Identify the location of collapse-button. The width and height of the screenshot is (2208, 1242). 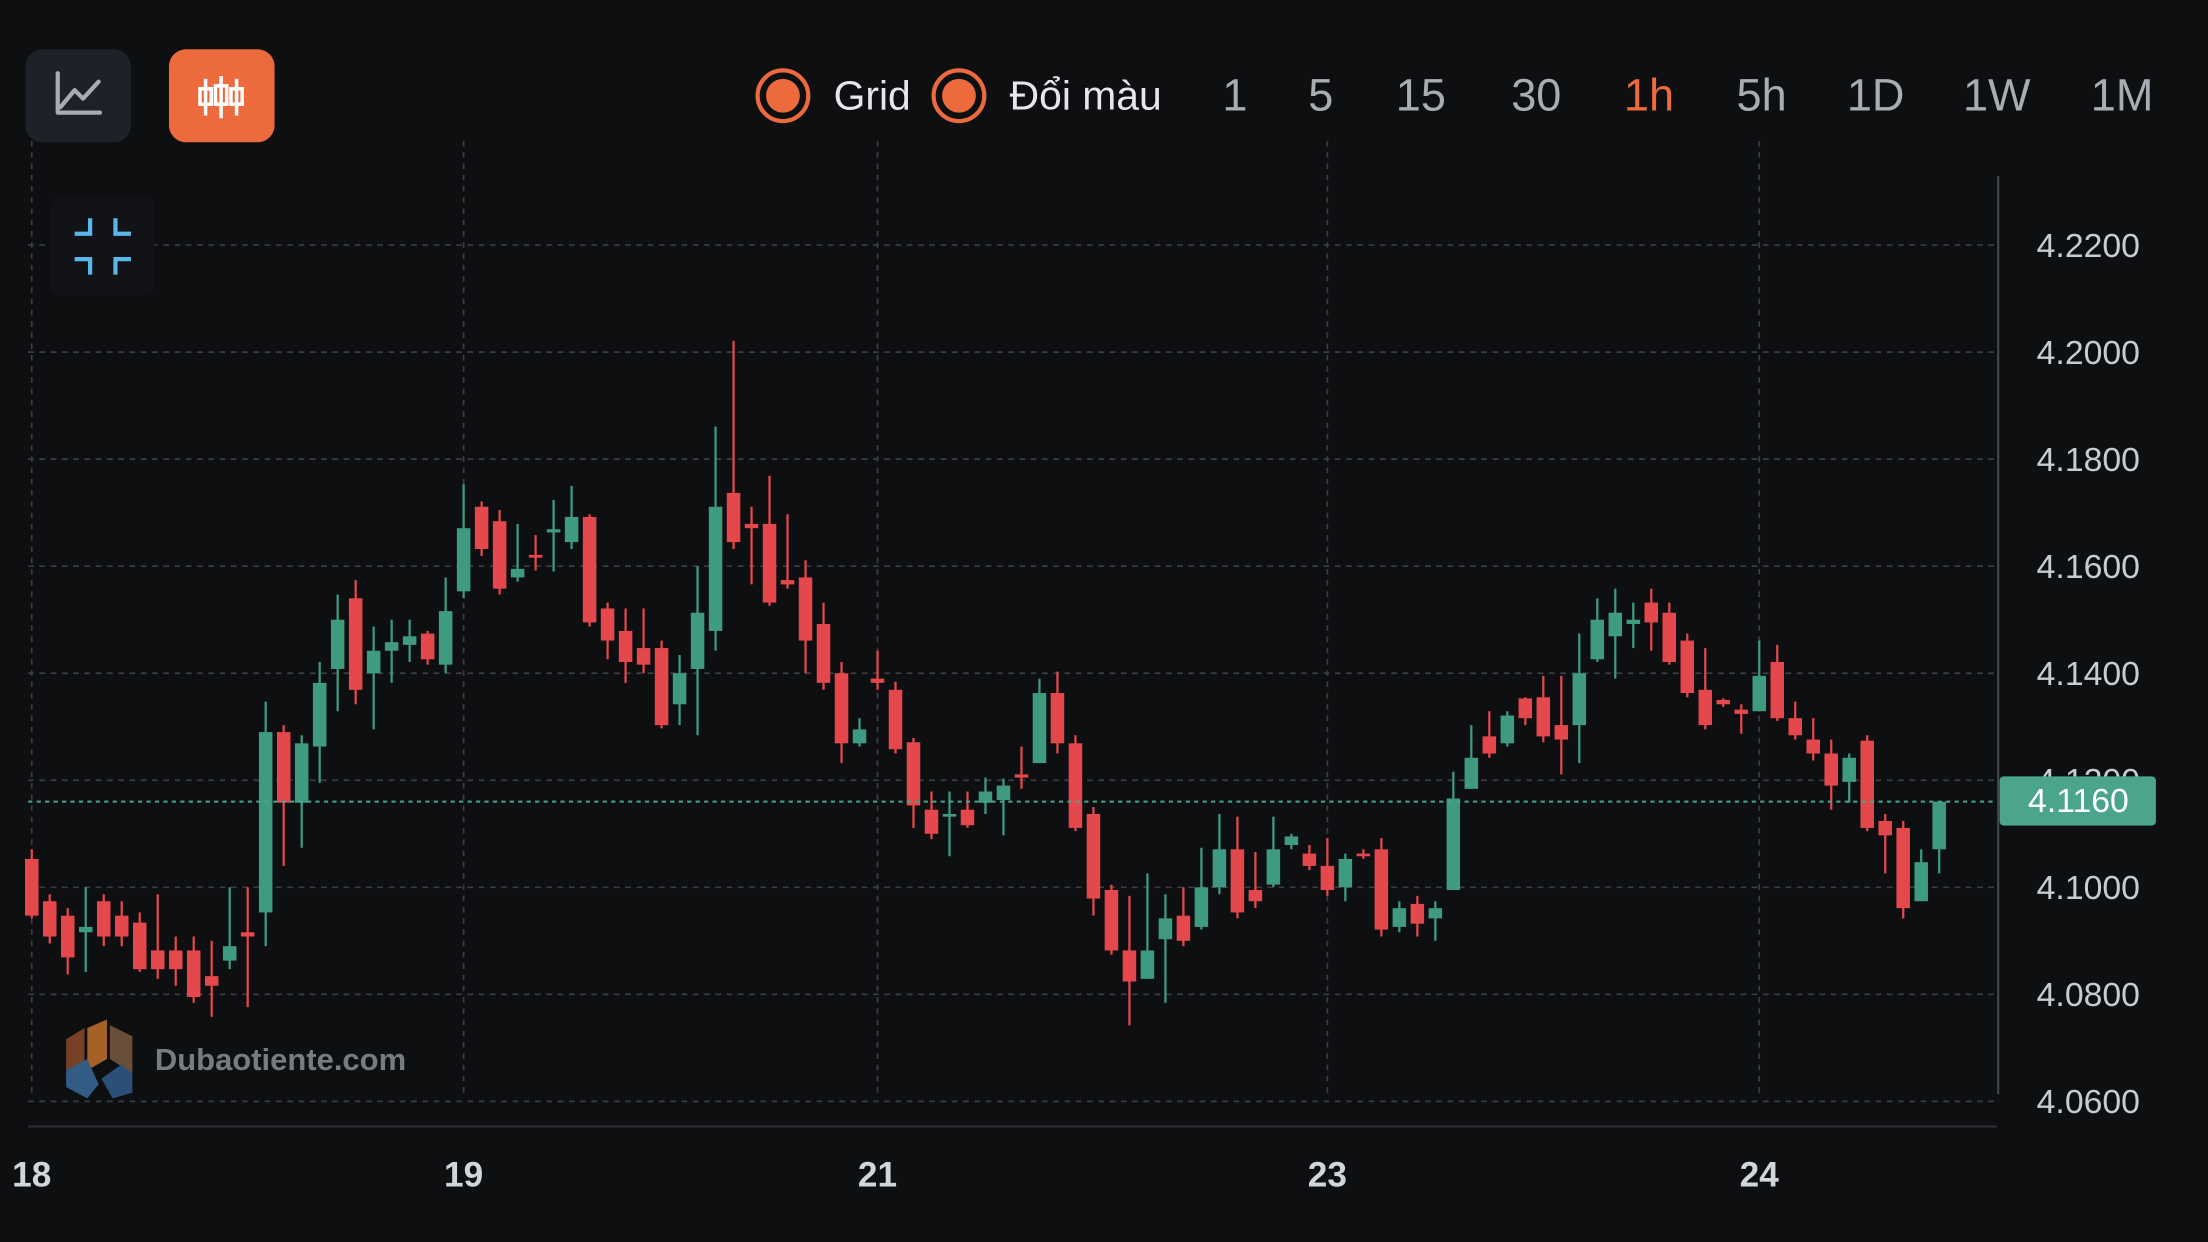
(102, 246).